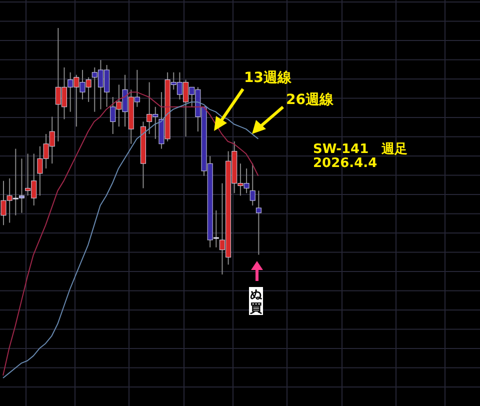 This screenshot has width=480, height=406. What do you see at coordinates (268, 78) in the screenshot?
I see `text: 13週線` at bounding box center [268, 78].